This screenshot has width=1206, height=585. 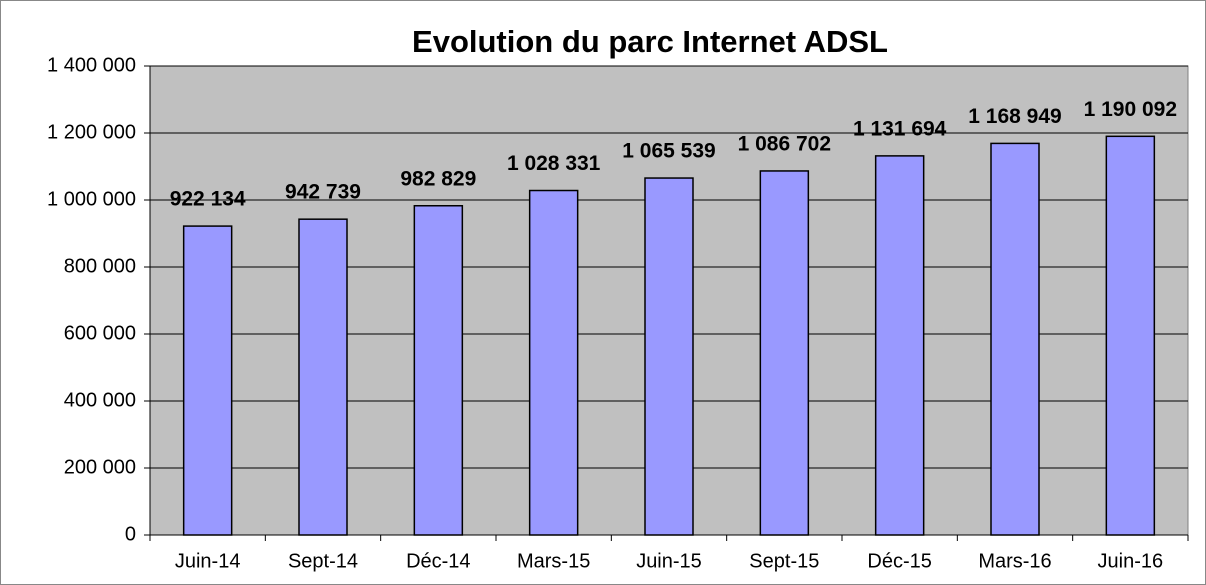 What do you see at coordinates (554, 163) in the screenshot?
I see `value-label: 1 028 331` at bounding box center [554, 163].